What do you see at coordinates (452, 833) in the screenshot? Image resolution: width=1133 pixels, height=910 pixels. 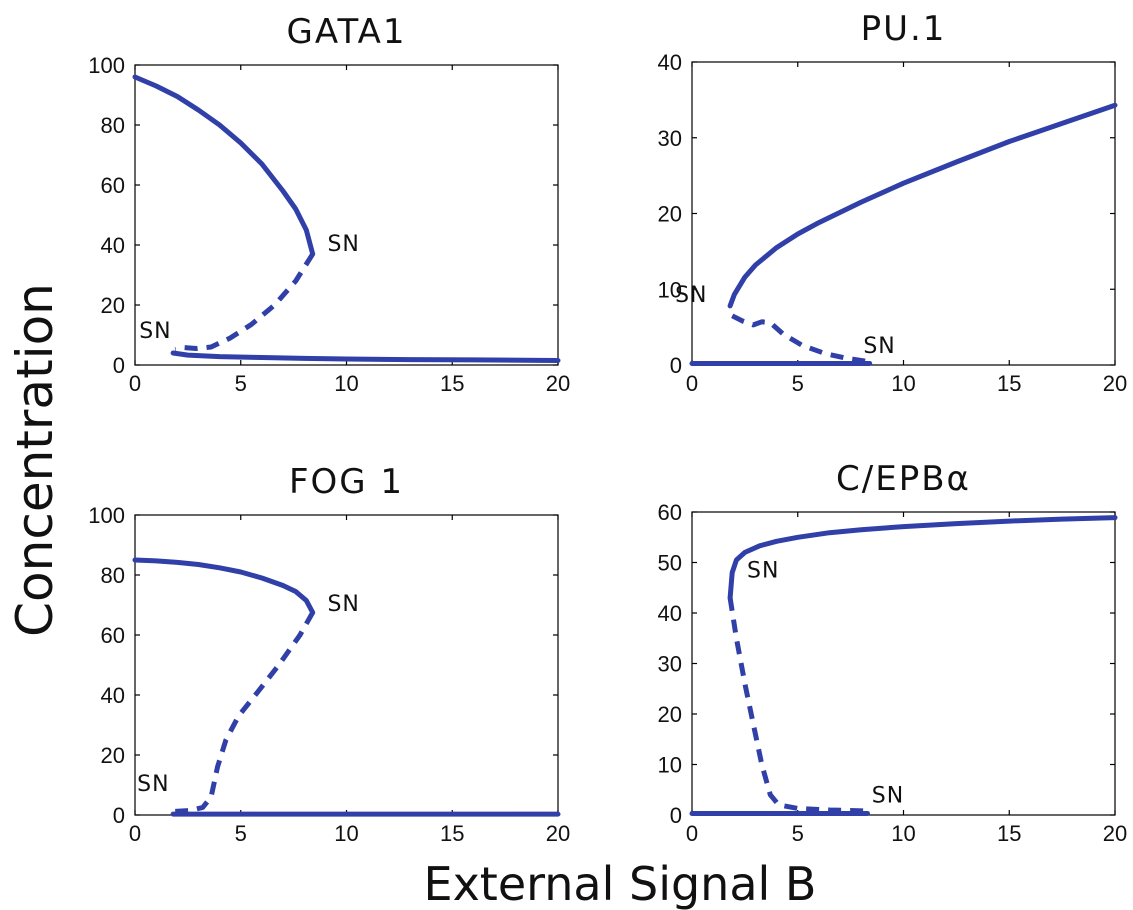 I see `fog1-x-tick-label: 15` at bounding box center [452, 833].